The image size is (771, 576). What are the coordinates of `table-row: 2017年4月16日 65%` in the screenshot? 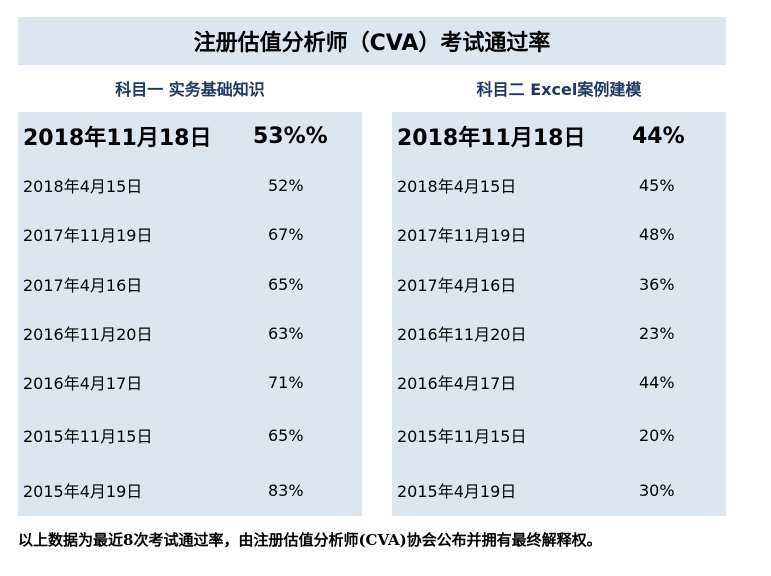 It's located at (190, 284).